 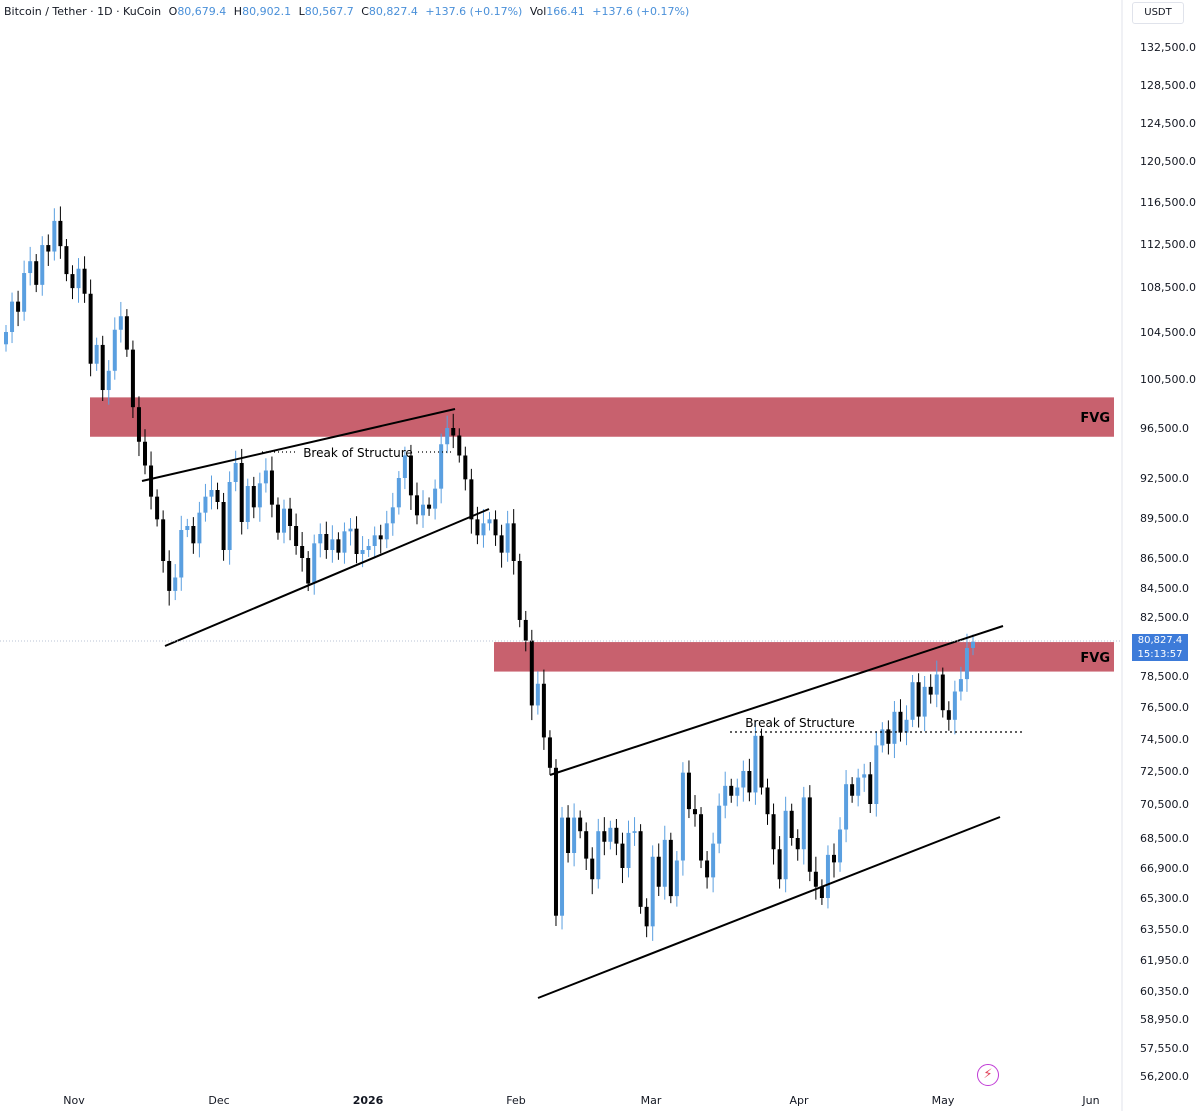 I want to click on symbol-title: Bitcoin / Tether · 1D · KuCoin, so click(x=83, y=11).